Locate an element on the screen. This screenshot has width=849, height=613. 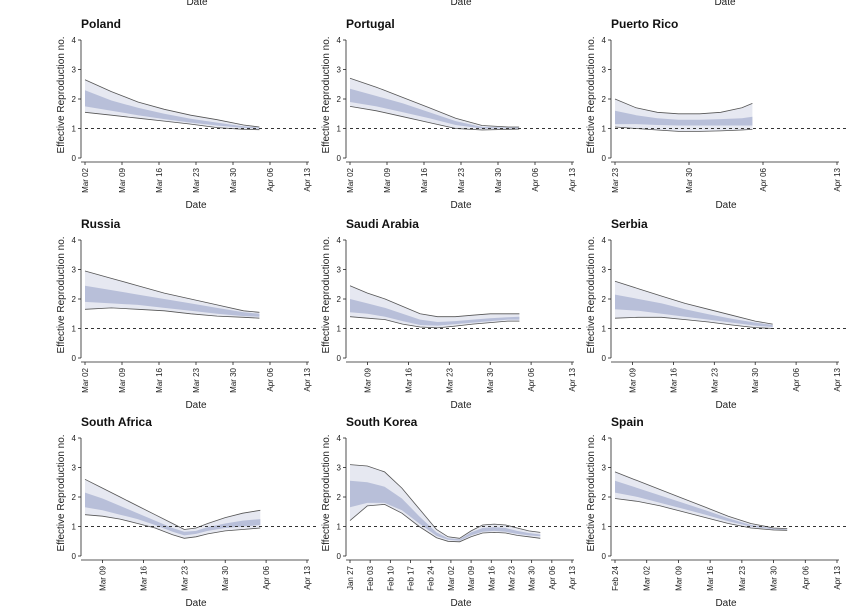
x-tick-label: Feb 17 is located at coordinates (411, 577).